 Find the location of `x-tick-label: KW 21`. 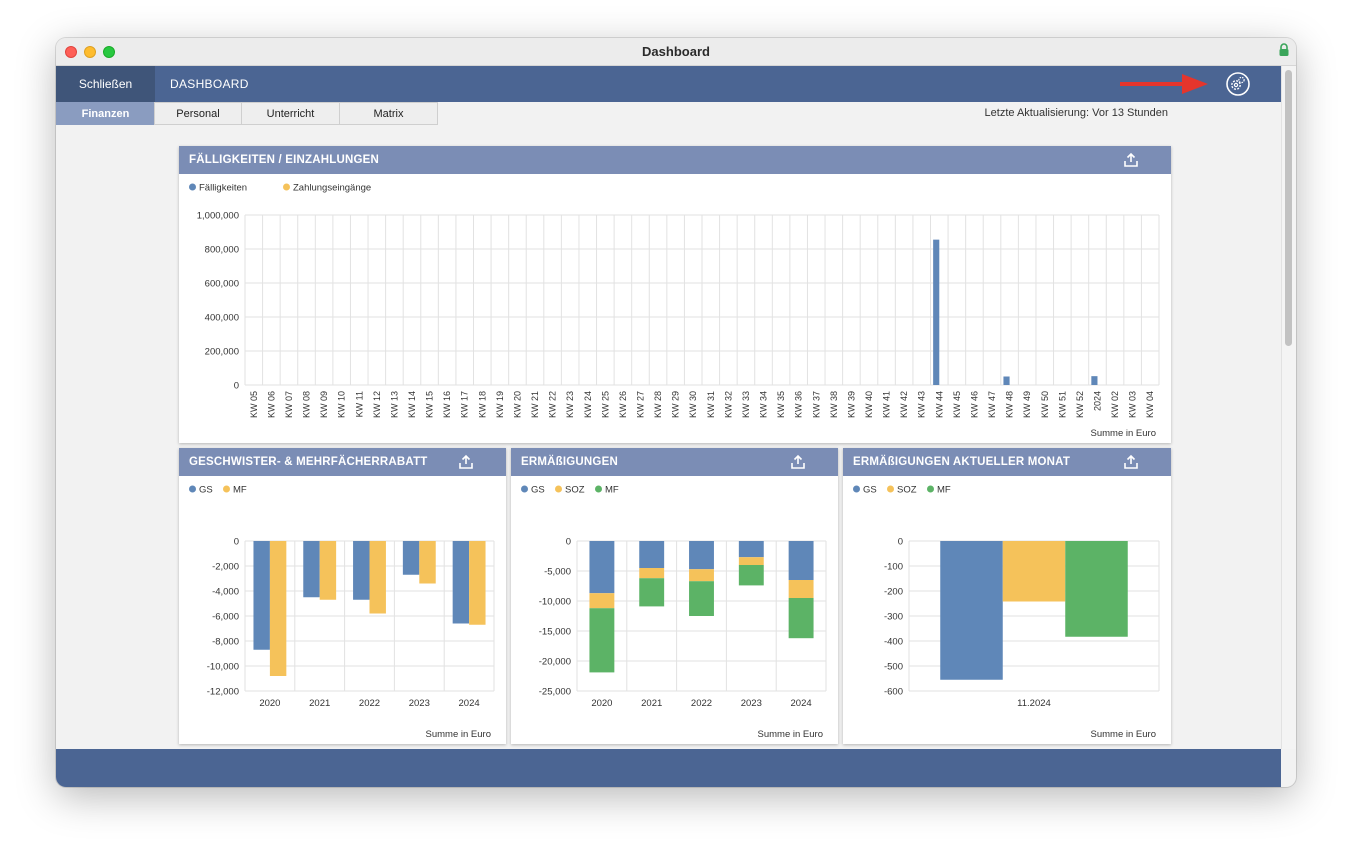

x-tick-label: KW 21 is located at coordinates (535, 404).